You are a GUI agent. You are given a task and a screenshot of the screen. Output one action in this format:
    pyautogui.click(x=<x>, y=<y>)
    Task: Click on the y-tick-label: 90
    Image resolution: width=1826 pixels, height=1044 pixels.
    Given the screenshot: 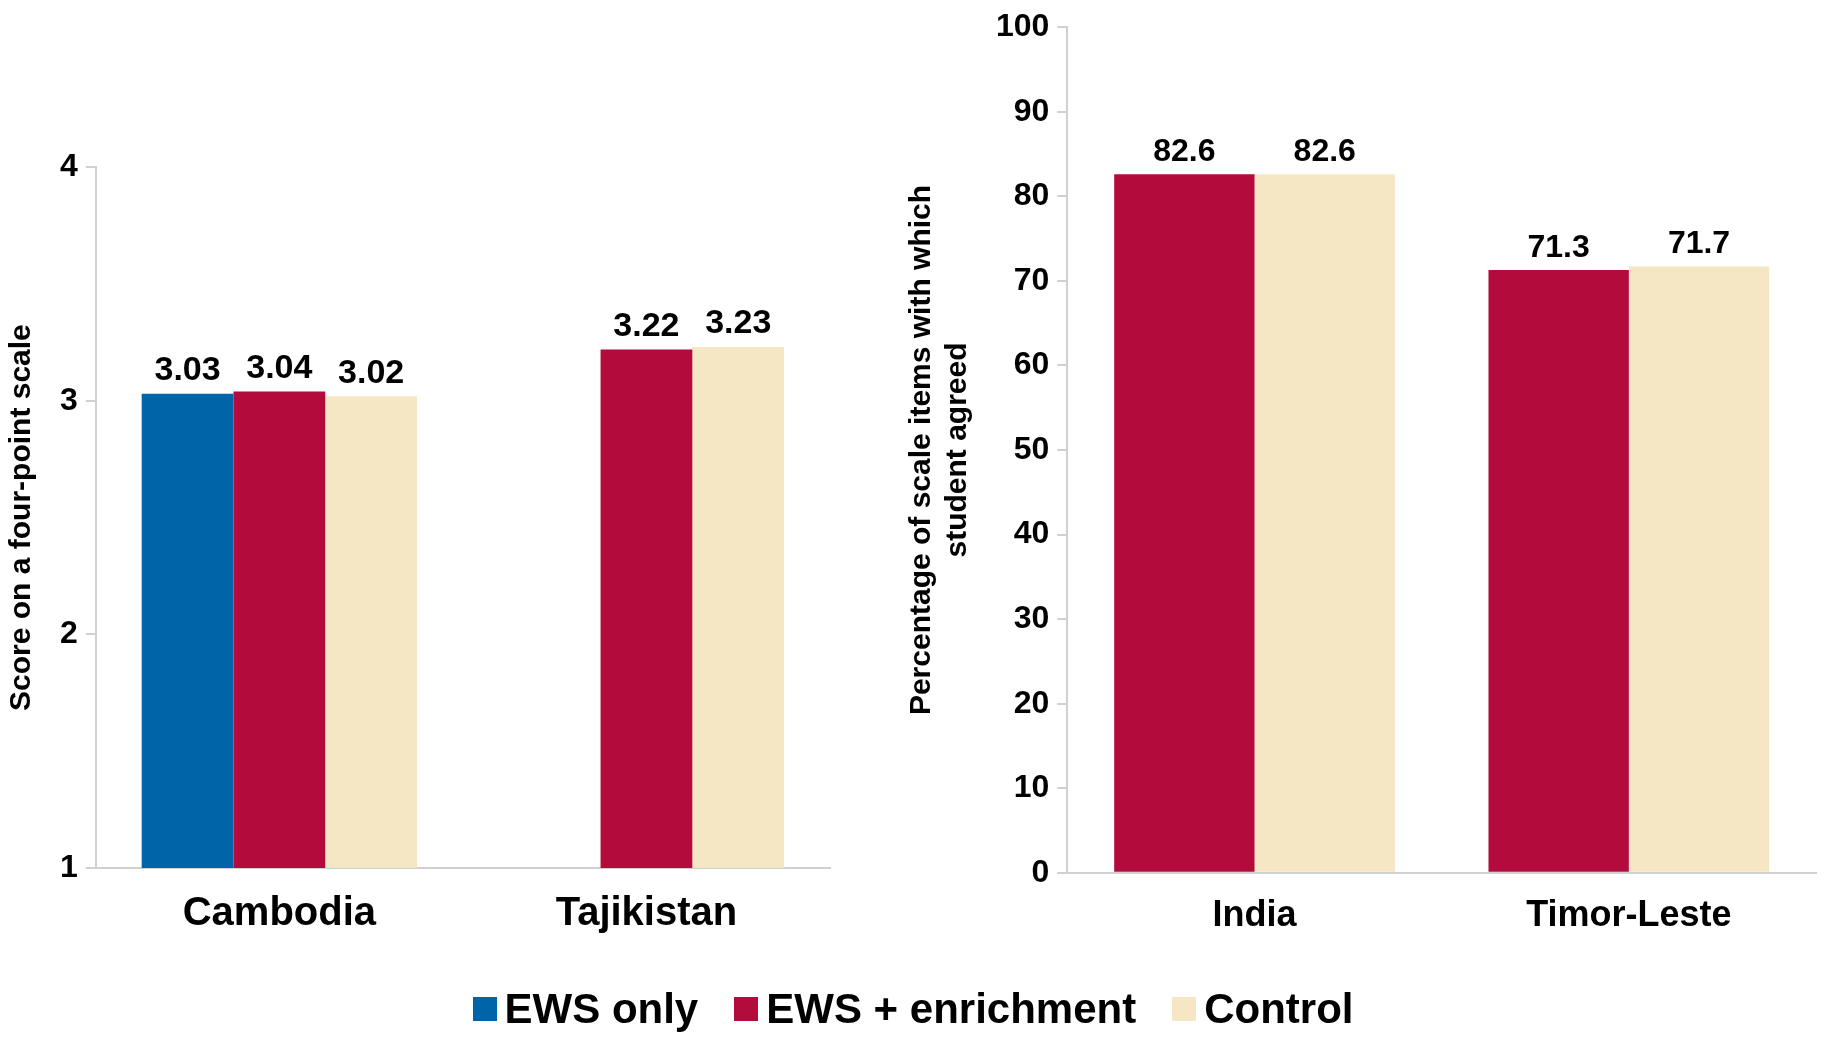 What is the action you would take?
    pyautogui.click(x=1031, y=109)
    